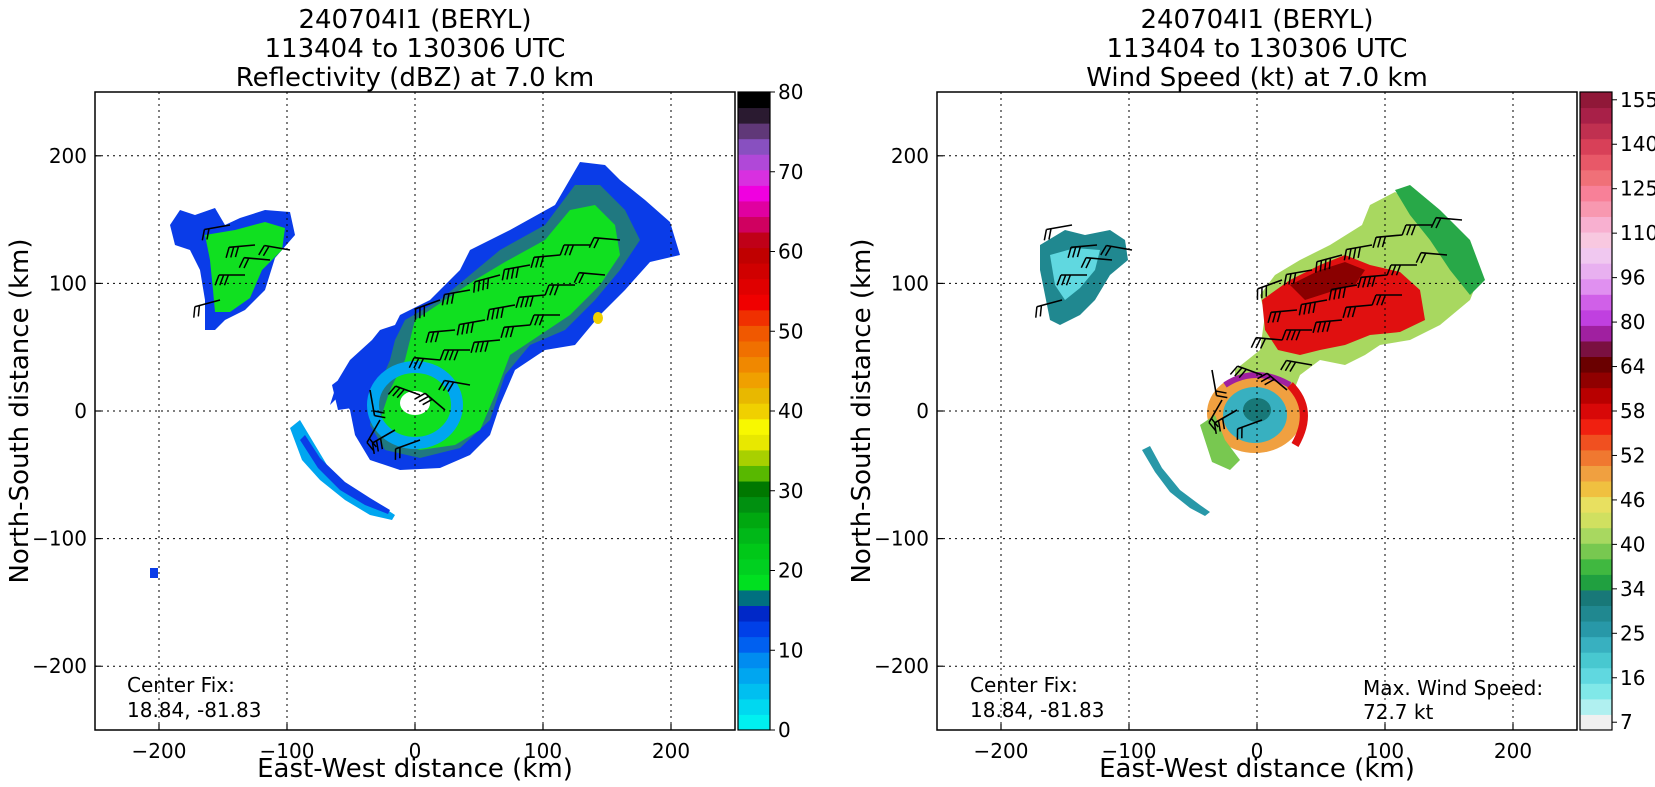 The image size is (1655, 787). Describe the element at coordinates (1632, 678) in the screenshot. I see `colorbar-tick-label: 16` at that location.